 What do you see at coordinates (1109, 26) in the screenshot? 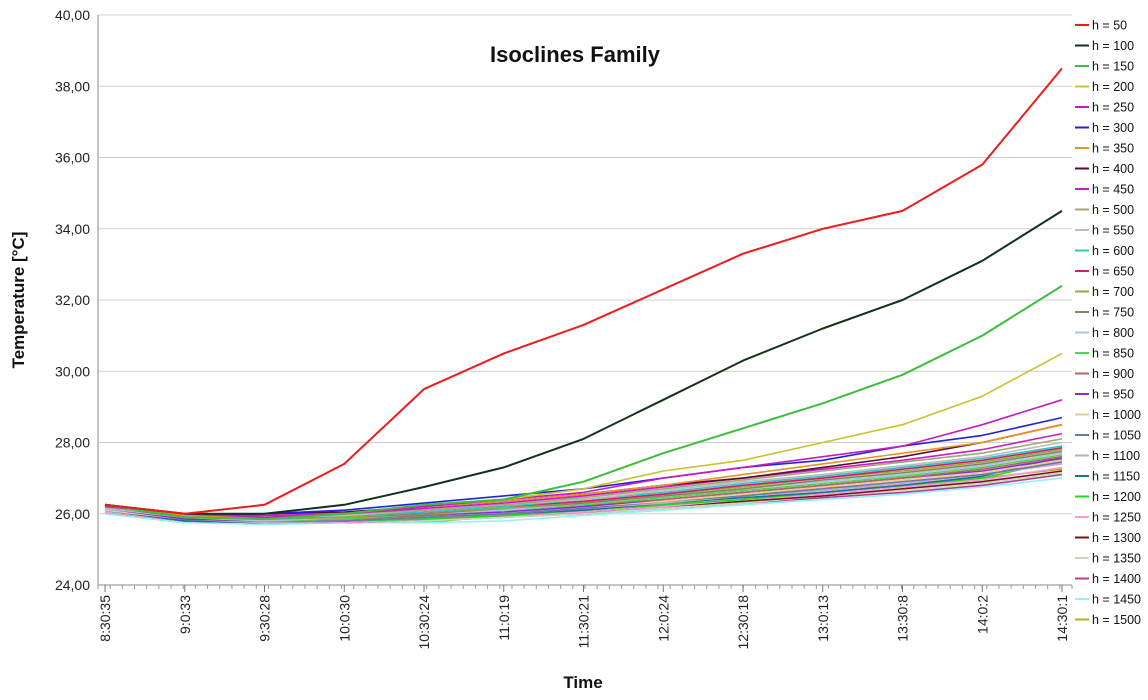
I see `legend-label: h = 50` at bounding box center [1109, 26].